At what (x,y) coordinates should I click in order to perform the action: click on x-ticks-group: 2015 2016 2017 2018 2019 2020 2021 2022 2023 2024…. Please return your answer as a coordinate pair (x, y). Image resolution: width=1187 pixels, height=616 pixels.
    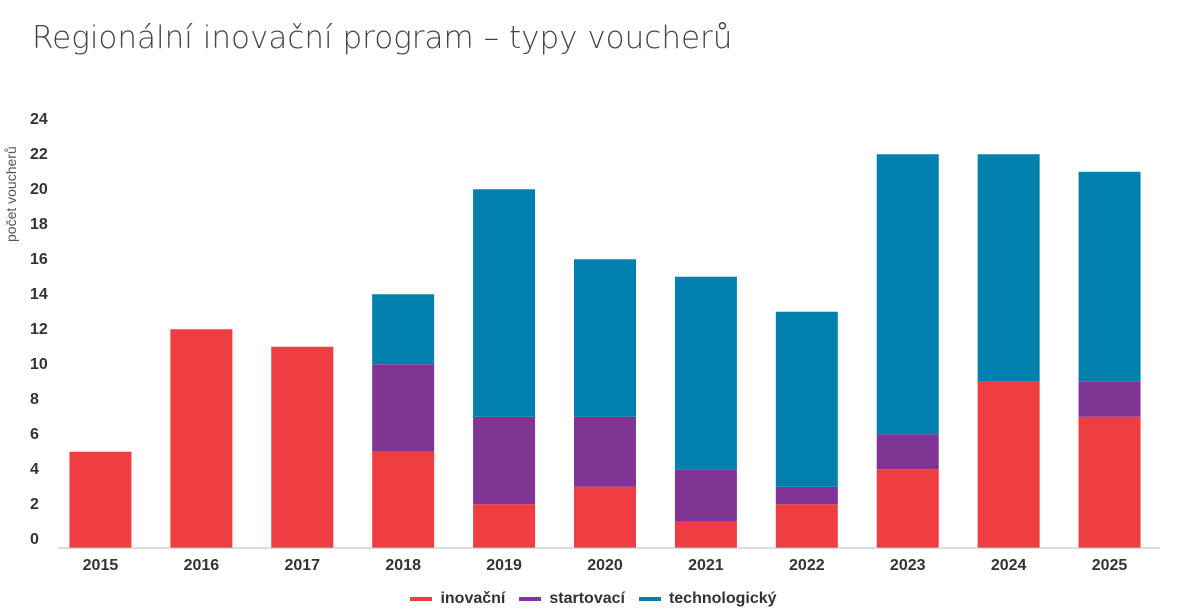
    Looking at the image, I should click on (605, 565).